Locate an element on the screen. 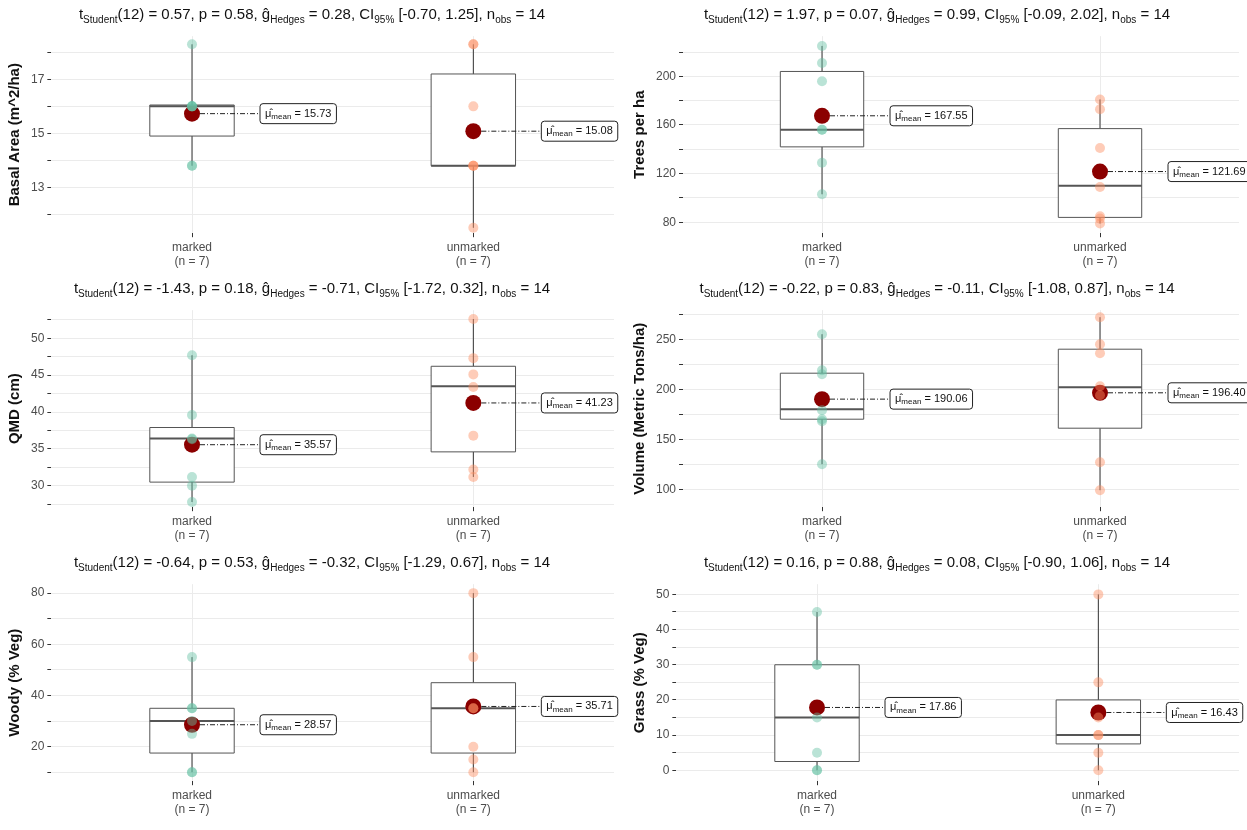 The image size is (1247, 830). chart-title: t$_{Student}$(12) = -0.22, p = 0.83, ĝ$_{Hedges}$ = -0.11, CI$_{95%}$ [-1.08, 0.87], n$_{obs}$ = 14 is located at coordinates (937, 289).